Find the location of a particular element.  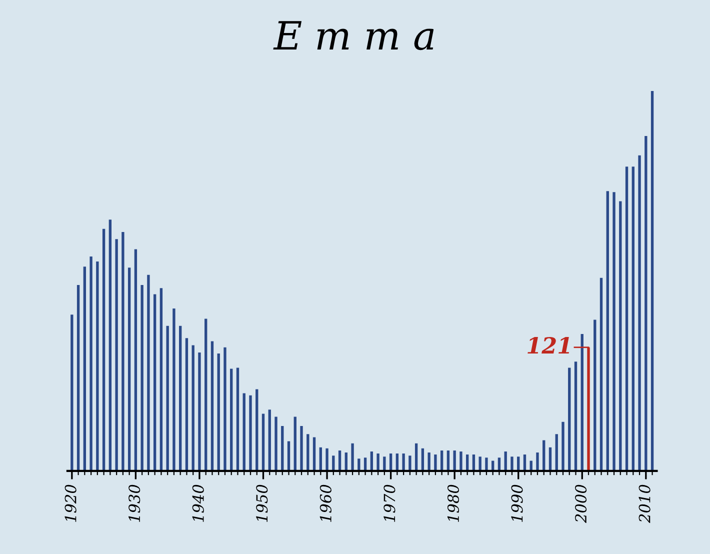

x-tick-label: 2000 is located at coordinates (581, 504).